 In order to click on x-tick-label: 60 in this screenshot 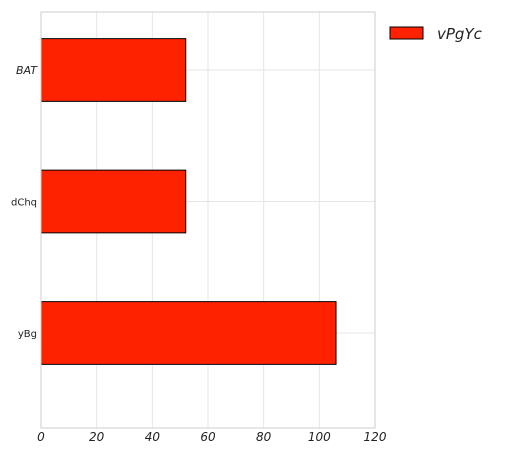, I will do `click(208, 437)`.